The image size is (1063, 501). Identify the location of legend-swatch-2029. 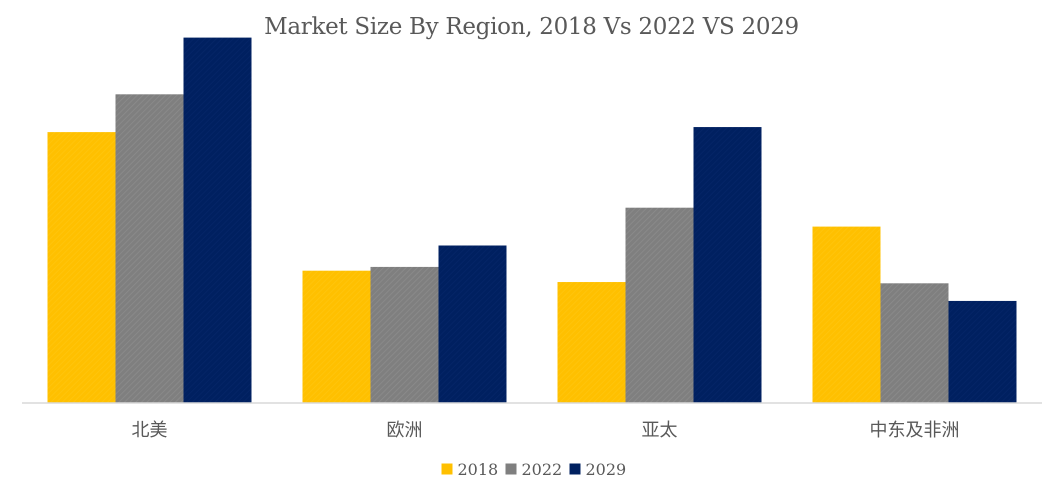
(575, 469).